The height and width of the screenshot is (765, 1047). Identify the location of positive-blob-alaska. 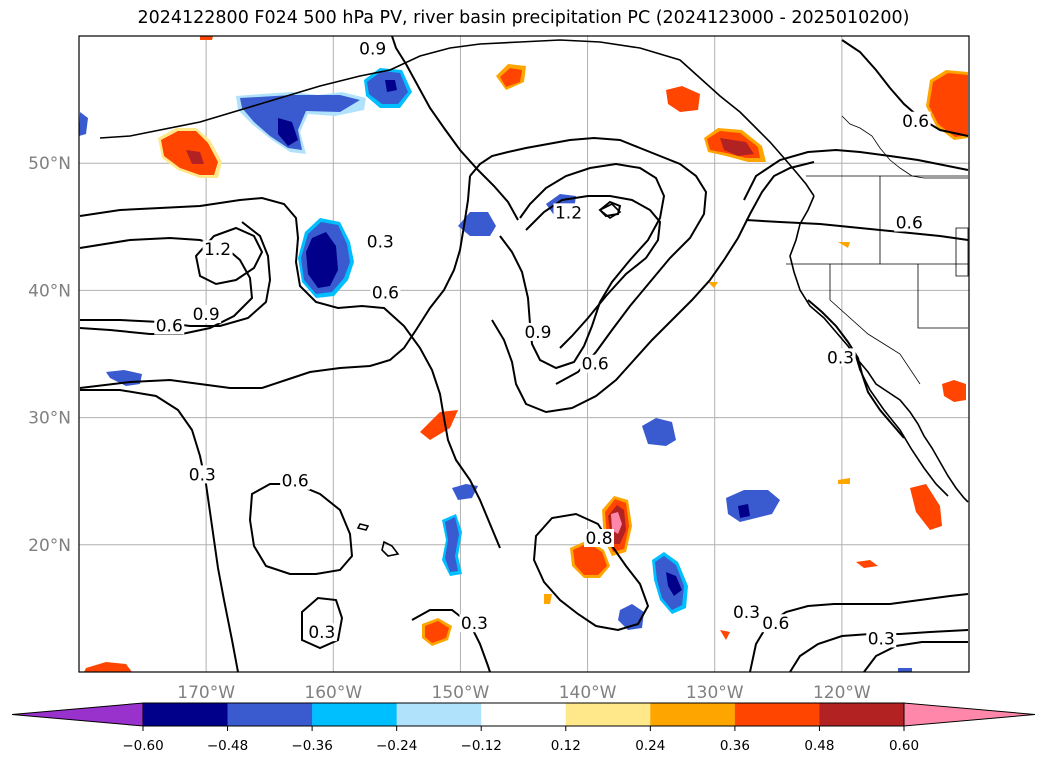
(716, 124).